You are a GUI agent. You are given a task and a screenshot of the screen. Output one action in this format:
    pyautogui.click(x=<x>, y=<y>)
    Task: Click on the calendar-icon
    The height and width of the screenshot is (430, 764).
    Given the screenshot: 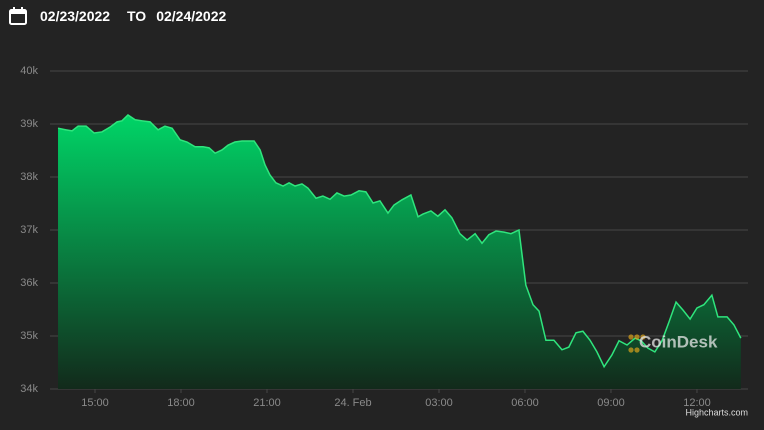 What is the action you would take?
    pyautogui.click(x=18, y=16)
    